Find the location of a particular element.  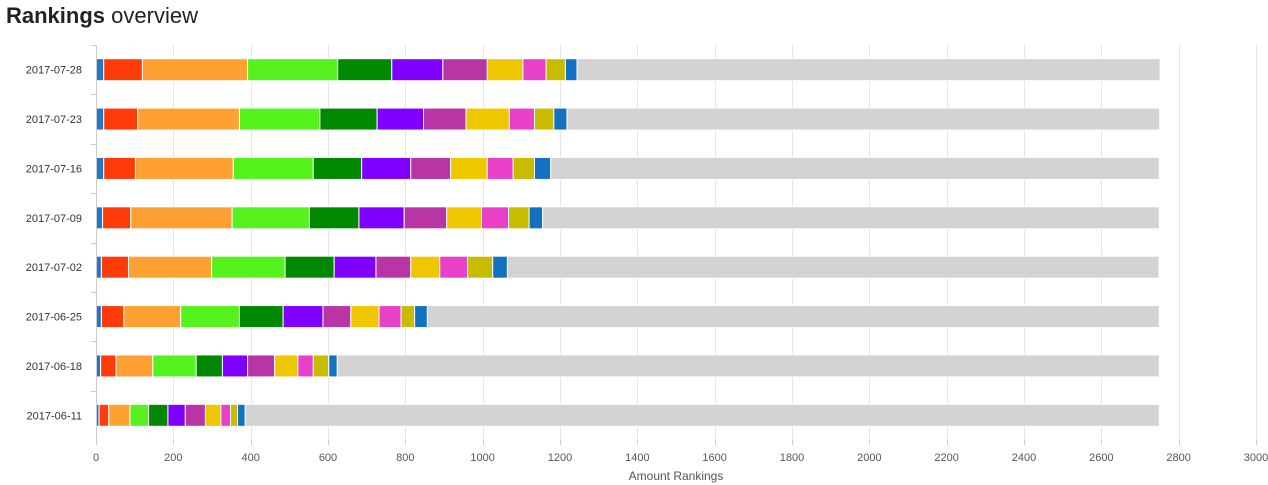

category-label: 2017-07-28 is located at coordinates (54, 71).